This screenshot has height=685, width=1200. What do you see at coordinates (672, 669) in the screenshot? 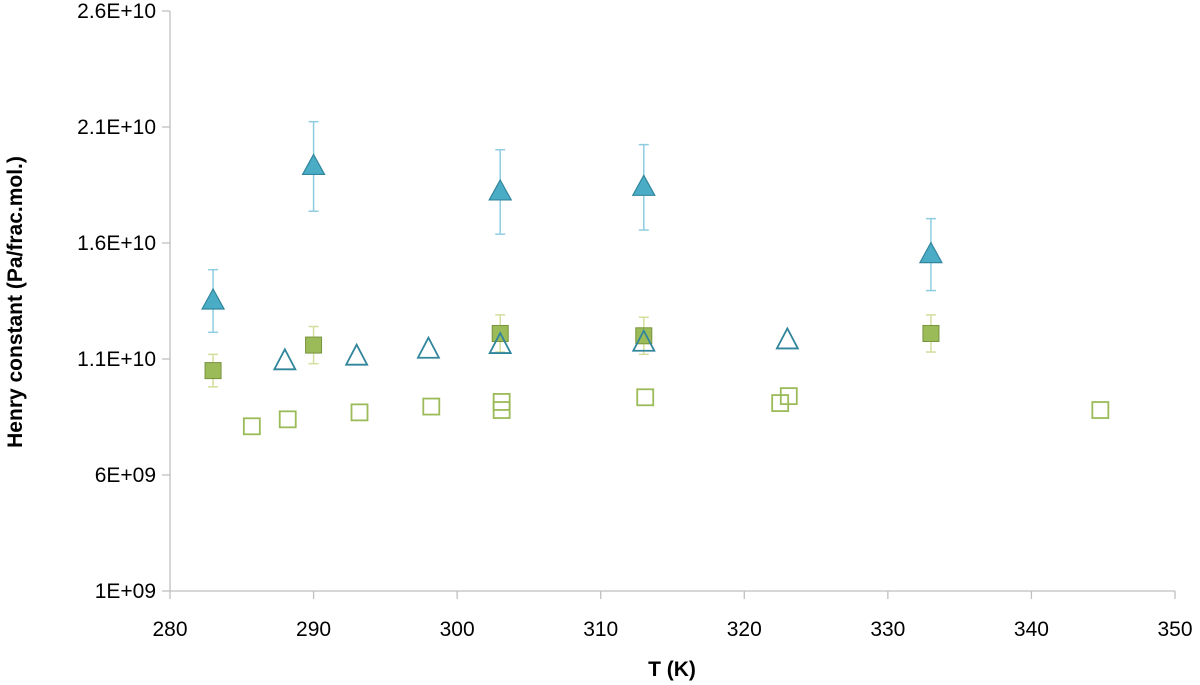
I see `x-axis-title: T (K)` at bounding box center [672, 669].